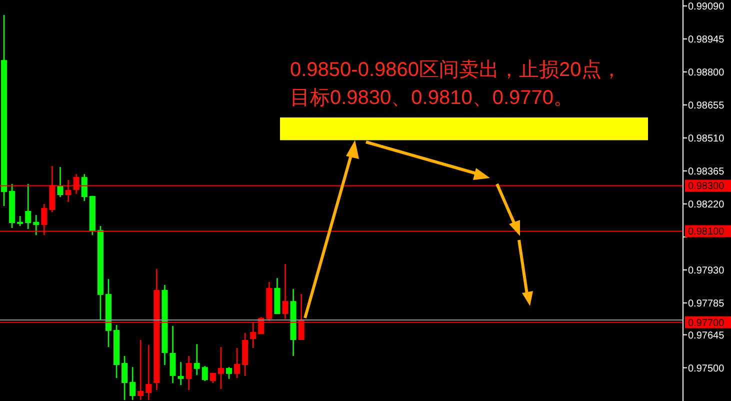  Describe the element at coordinates (706, 270) in the screenshot. I see `y-tick-label: 0.97930` at that location.